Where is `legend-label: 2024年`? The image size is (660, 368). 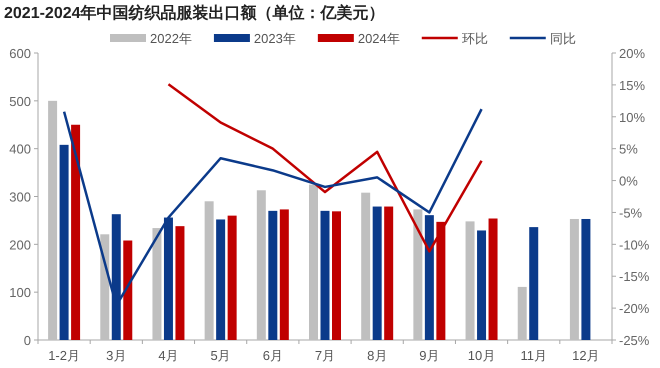
legend-label: 2024年 is located at coordinates (379, 38).